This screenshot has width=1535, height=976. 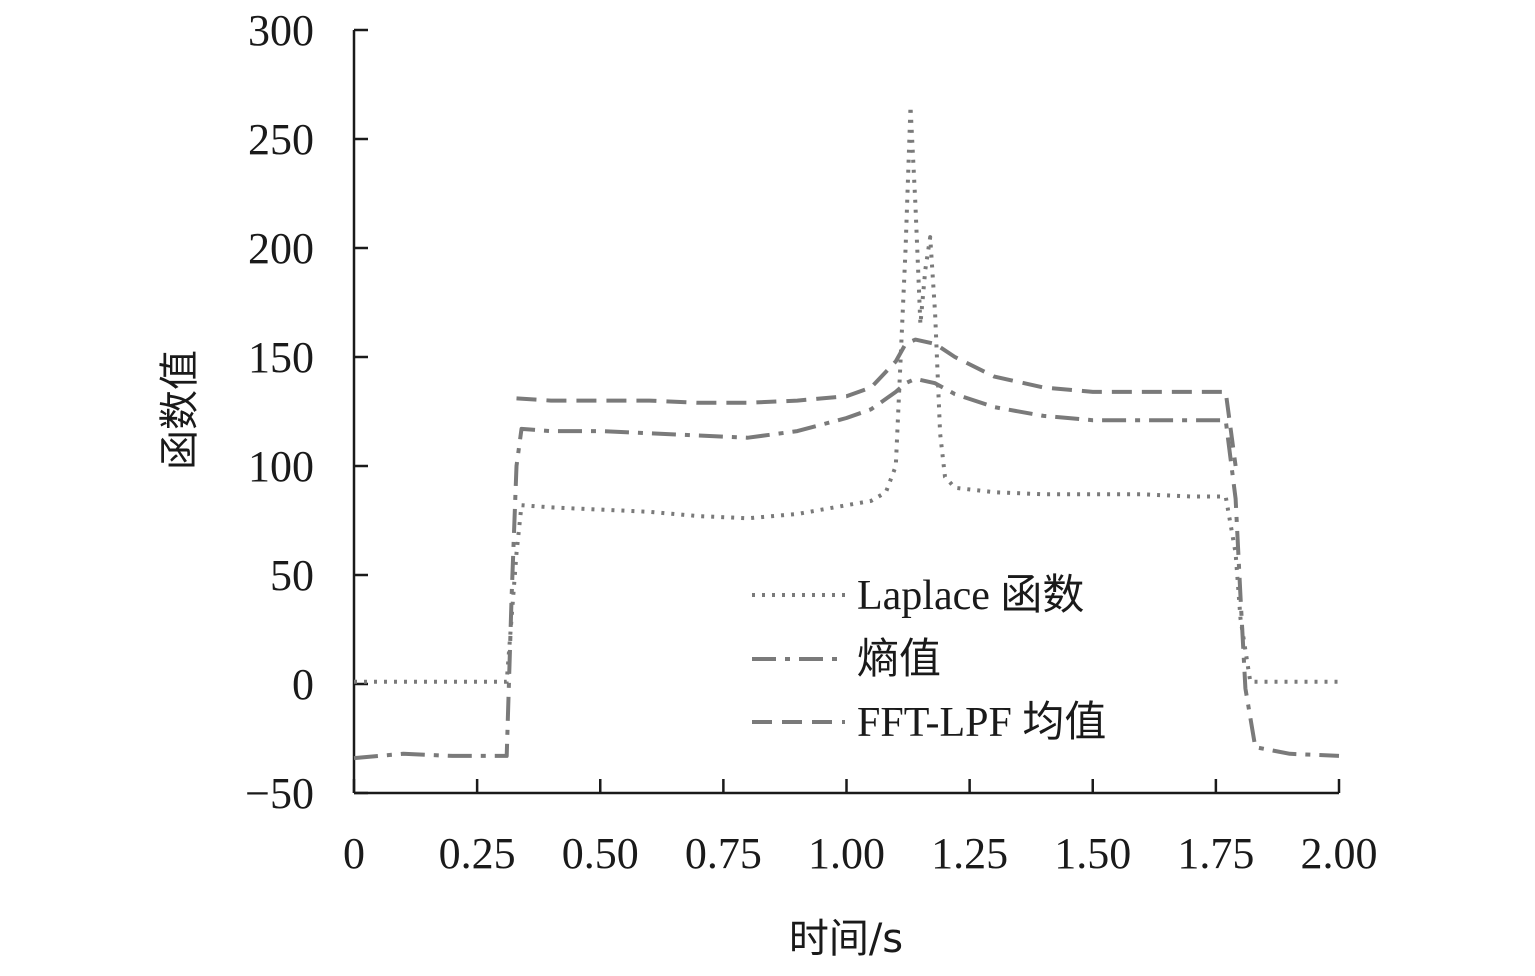 What do you see at coordinates (1092, 853) in the screenshot?
I see `x-tick-label: 1.50` at bounding box center [1092, 853].